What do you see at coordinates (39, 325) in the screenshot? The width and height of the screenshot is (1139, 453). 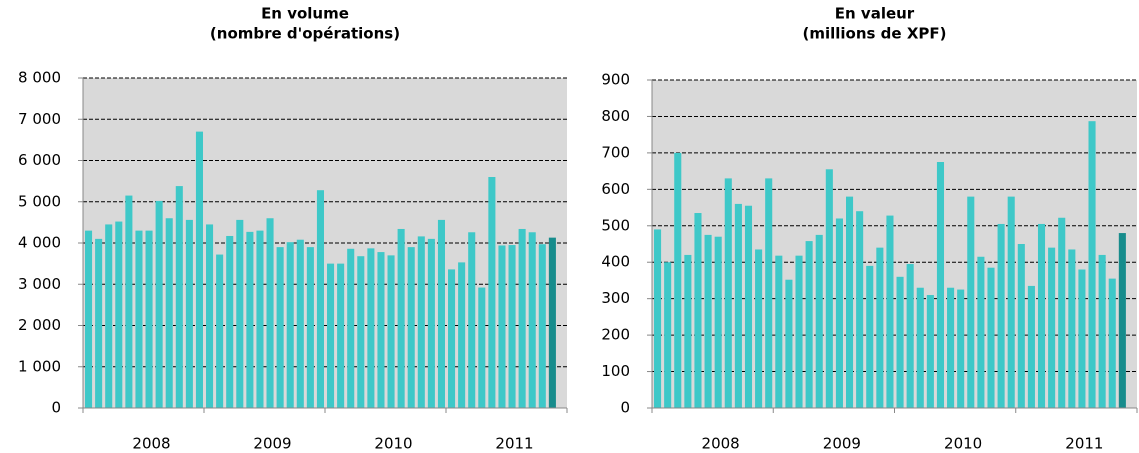 I see `y-tick-label: 2 000` at bounding box center [39, 325].